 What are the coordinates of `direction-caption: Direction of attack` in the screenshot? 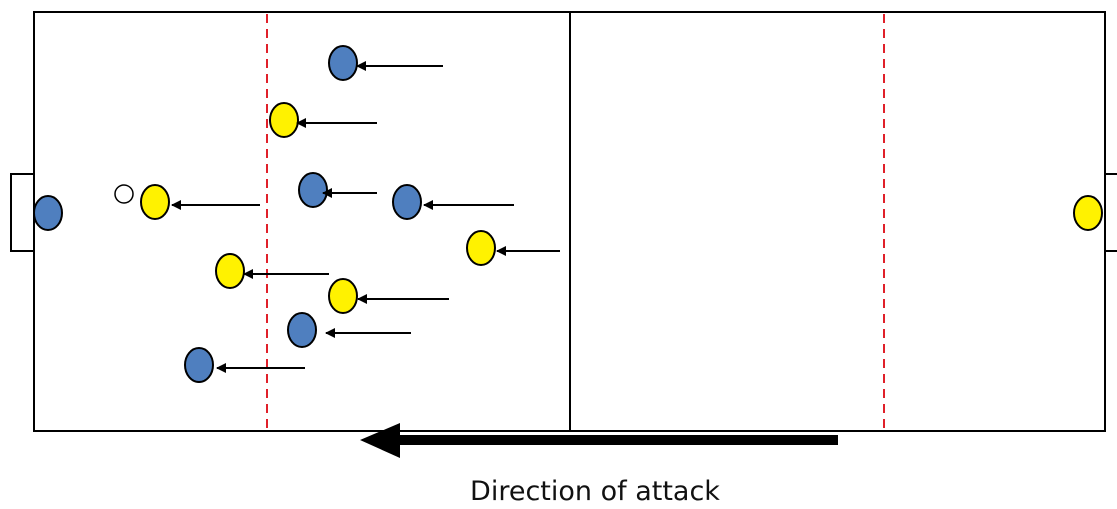 It's located at (595, 491).